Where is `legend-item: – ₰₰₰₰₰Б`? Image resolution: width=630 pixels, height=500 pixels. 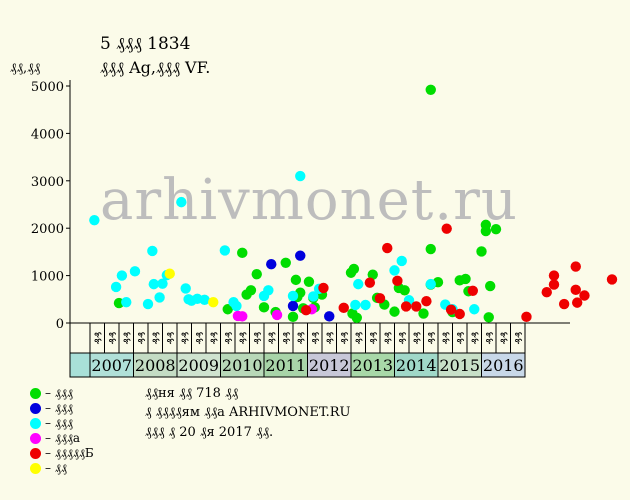
legend-item: – ₰₰₰₰₰Б is located at coordinates (62, 453).